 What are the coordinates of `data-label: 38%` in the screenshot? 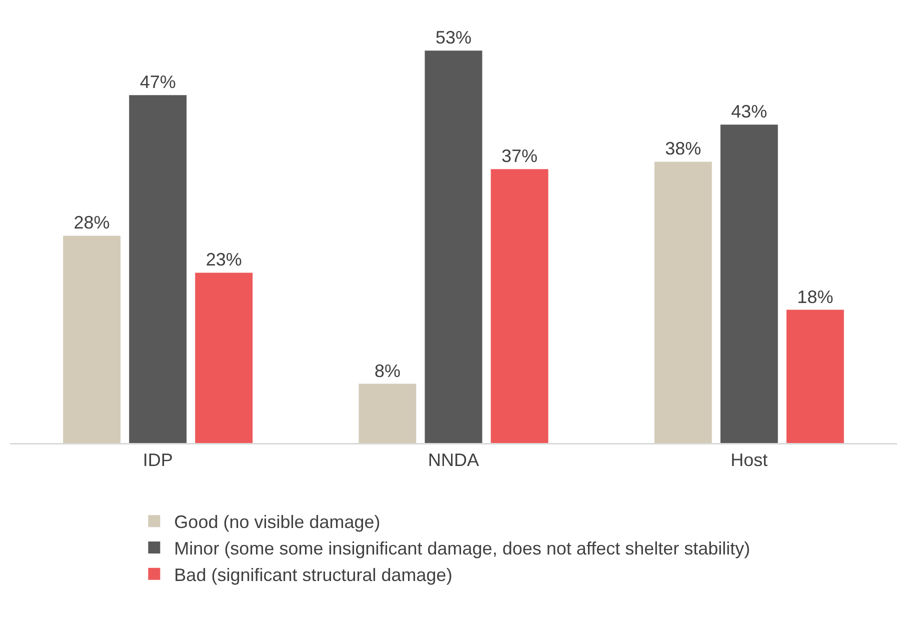 It's located at (683, 148).